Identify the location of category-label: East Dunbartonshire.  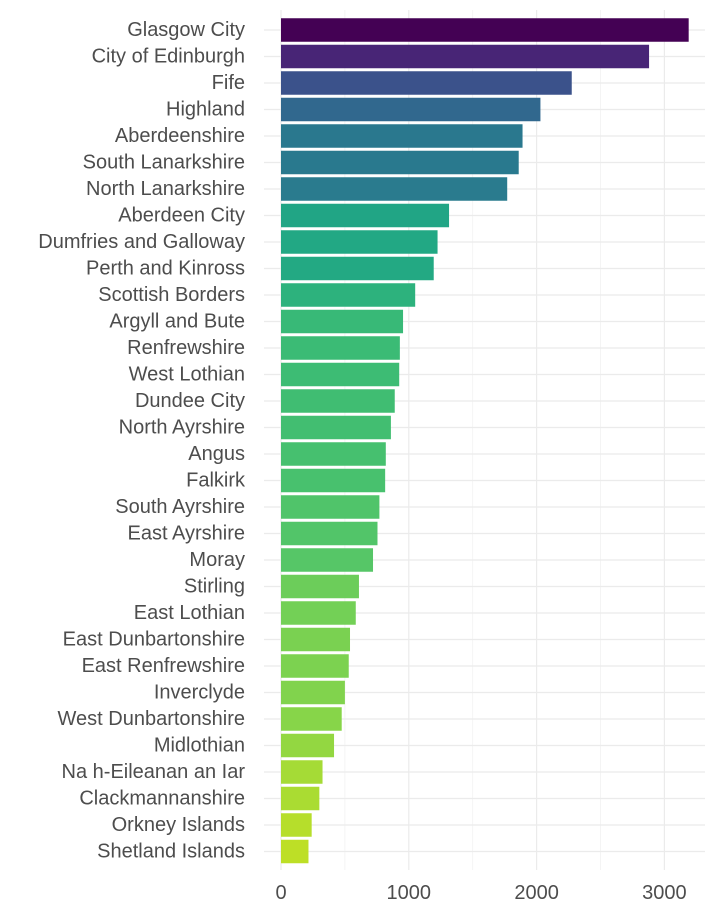
(154, 640).